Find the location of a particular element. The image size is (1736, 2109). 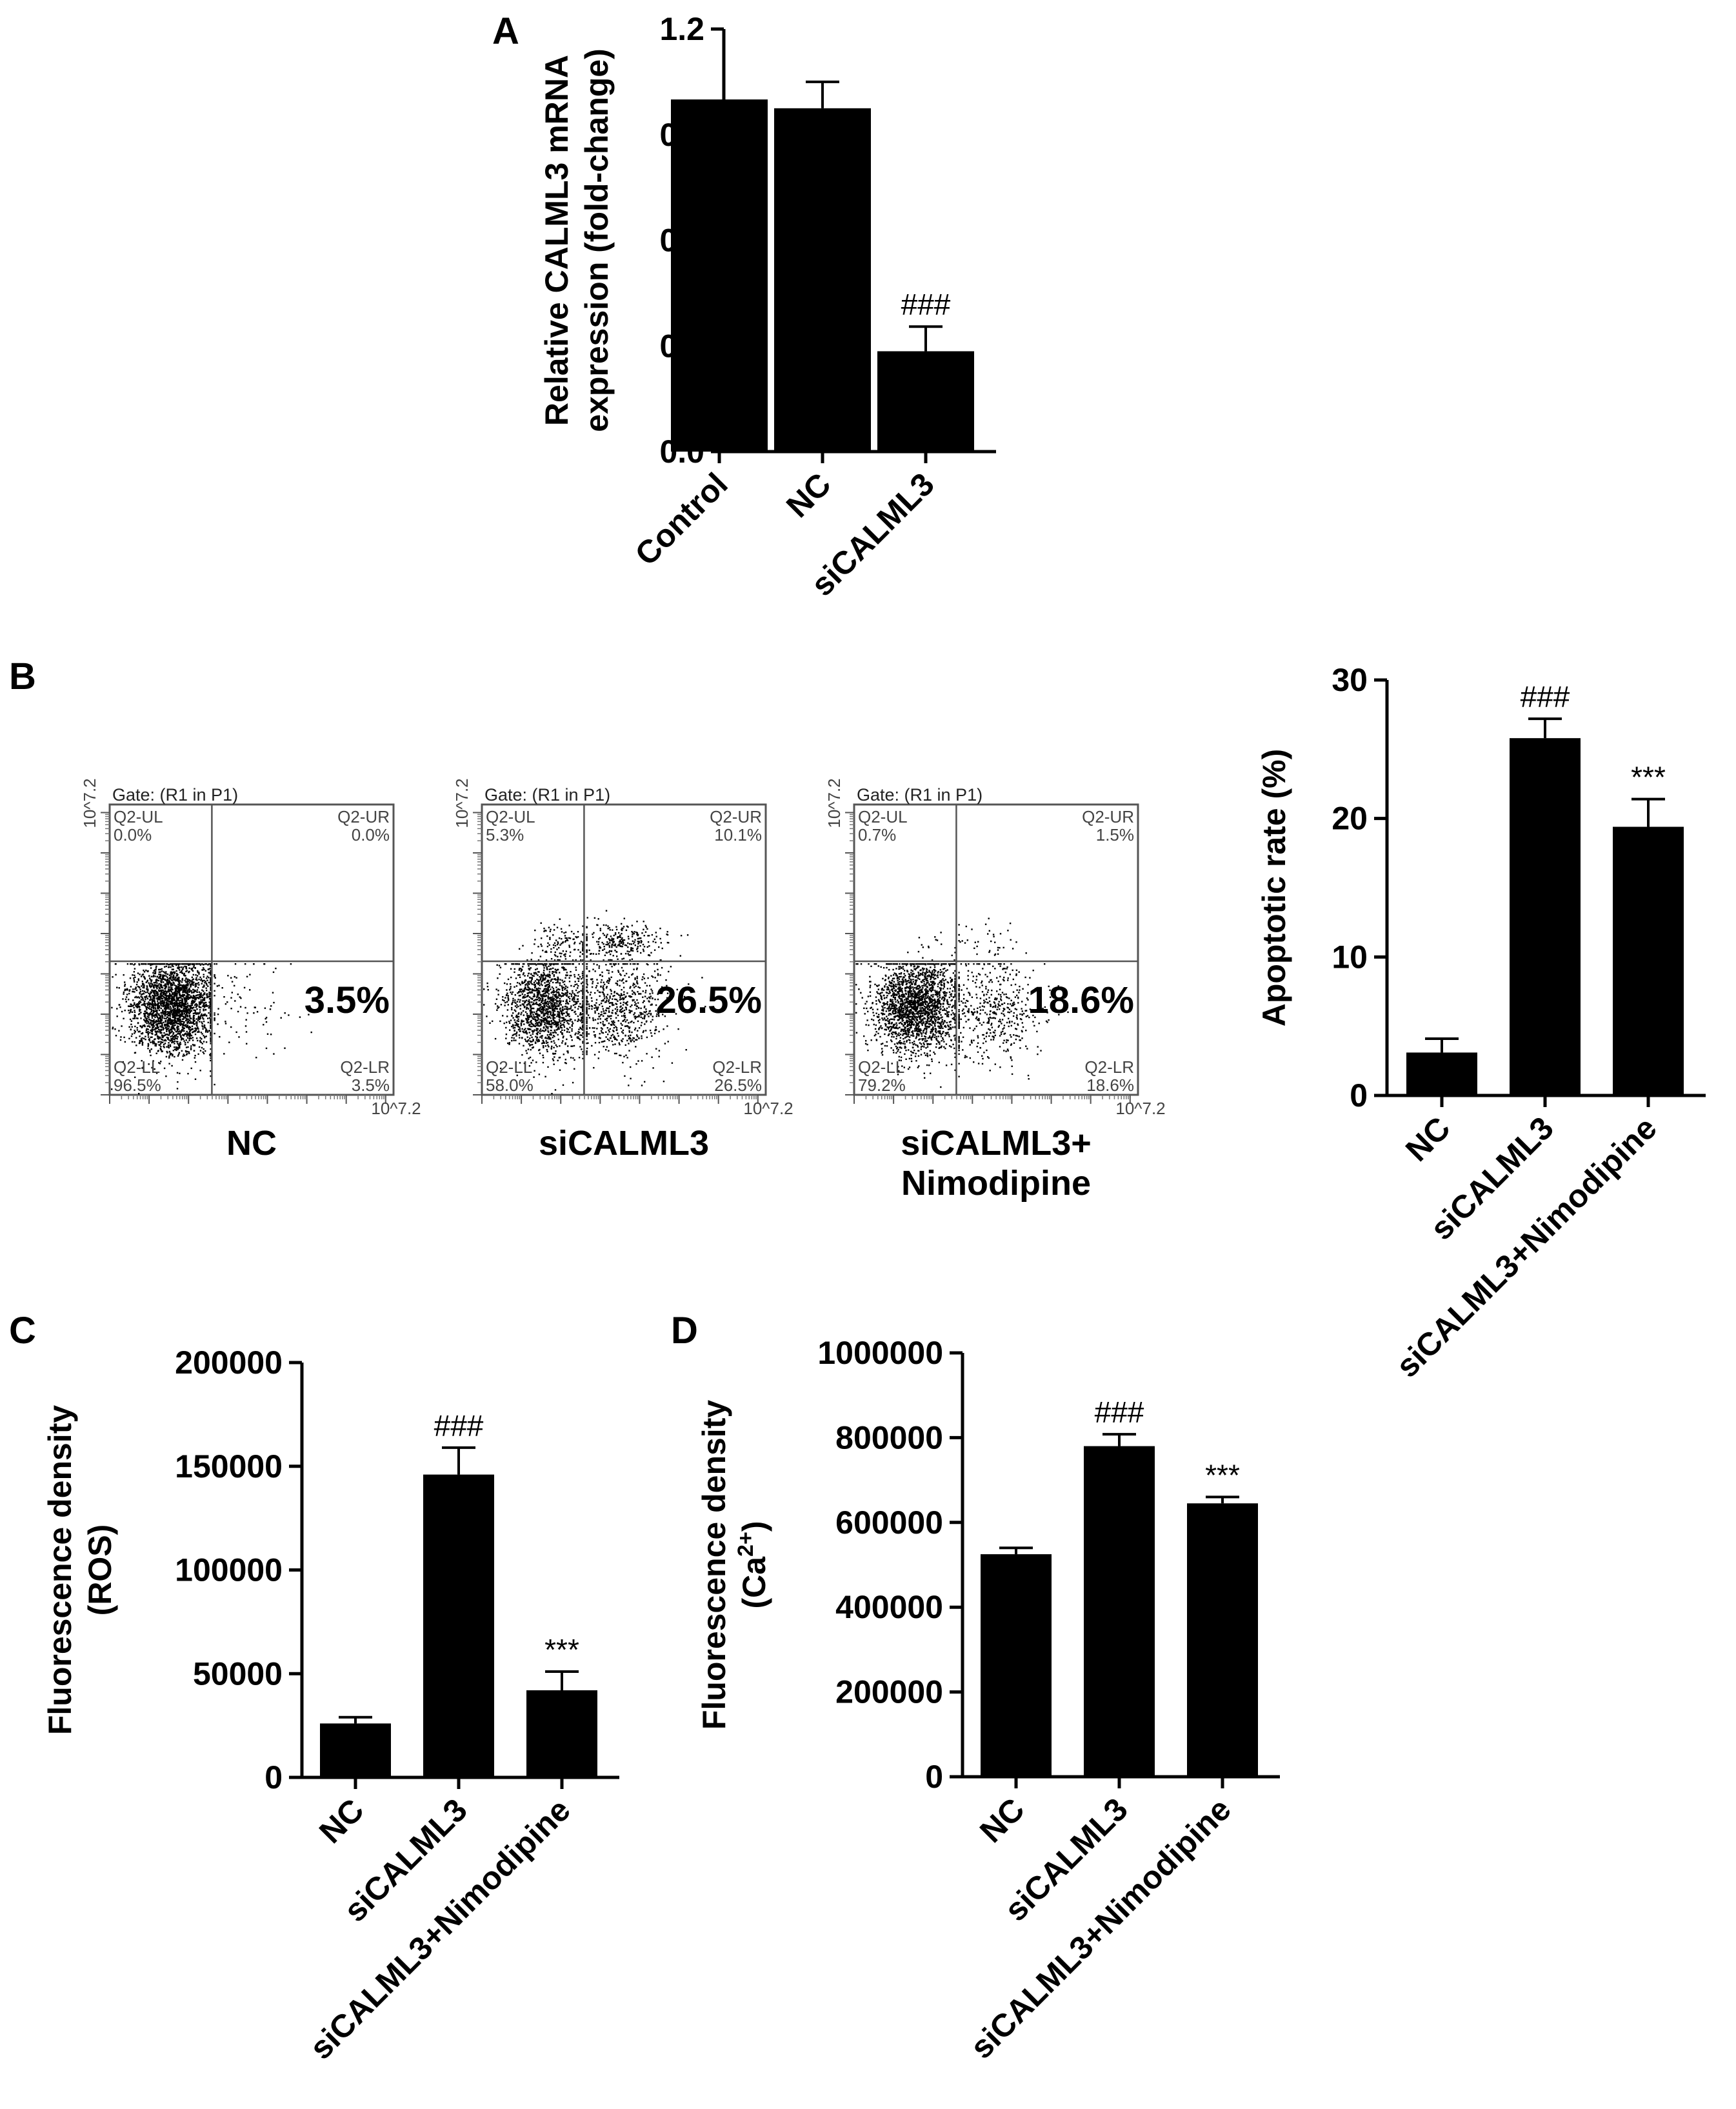

quadrant-value-lr: 18.6% is located at coordinates (1110, 1085).